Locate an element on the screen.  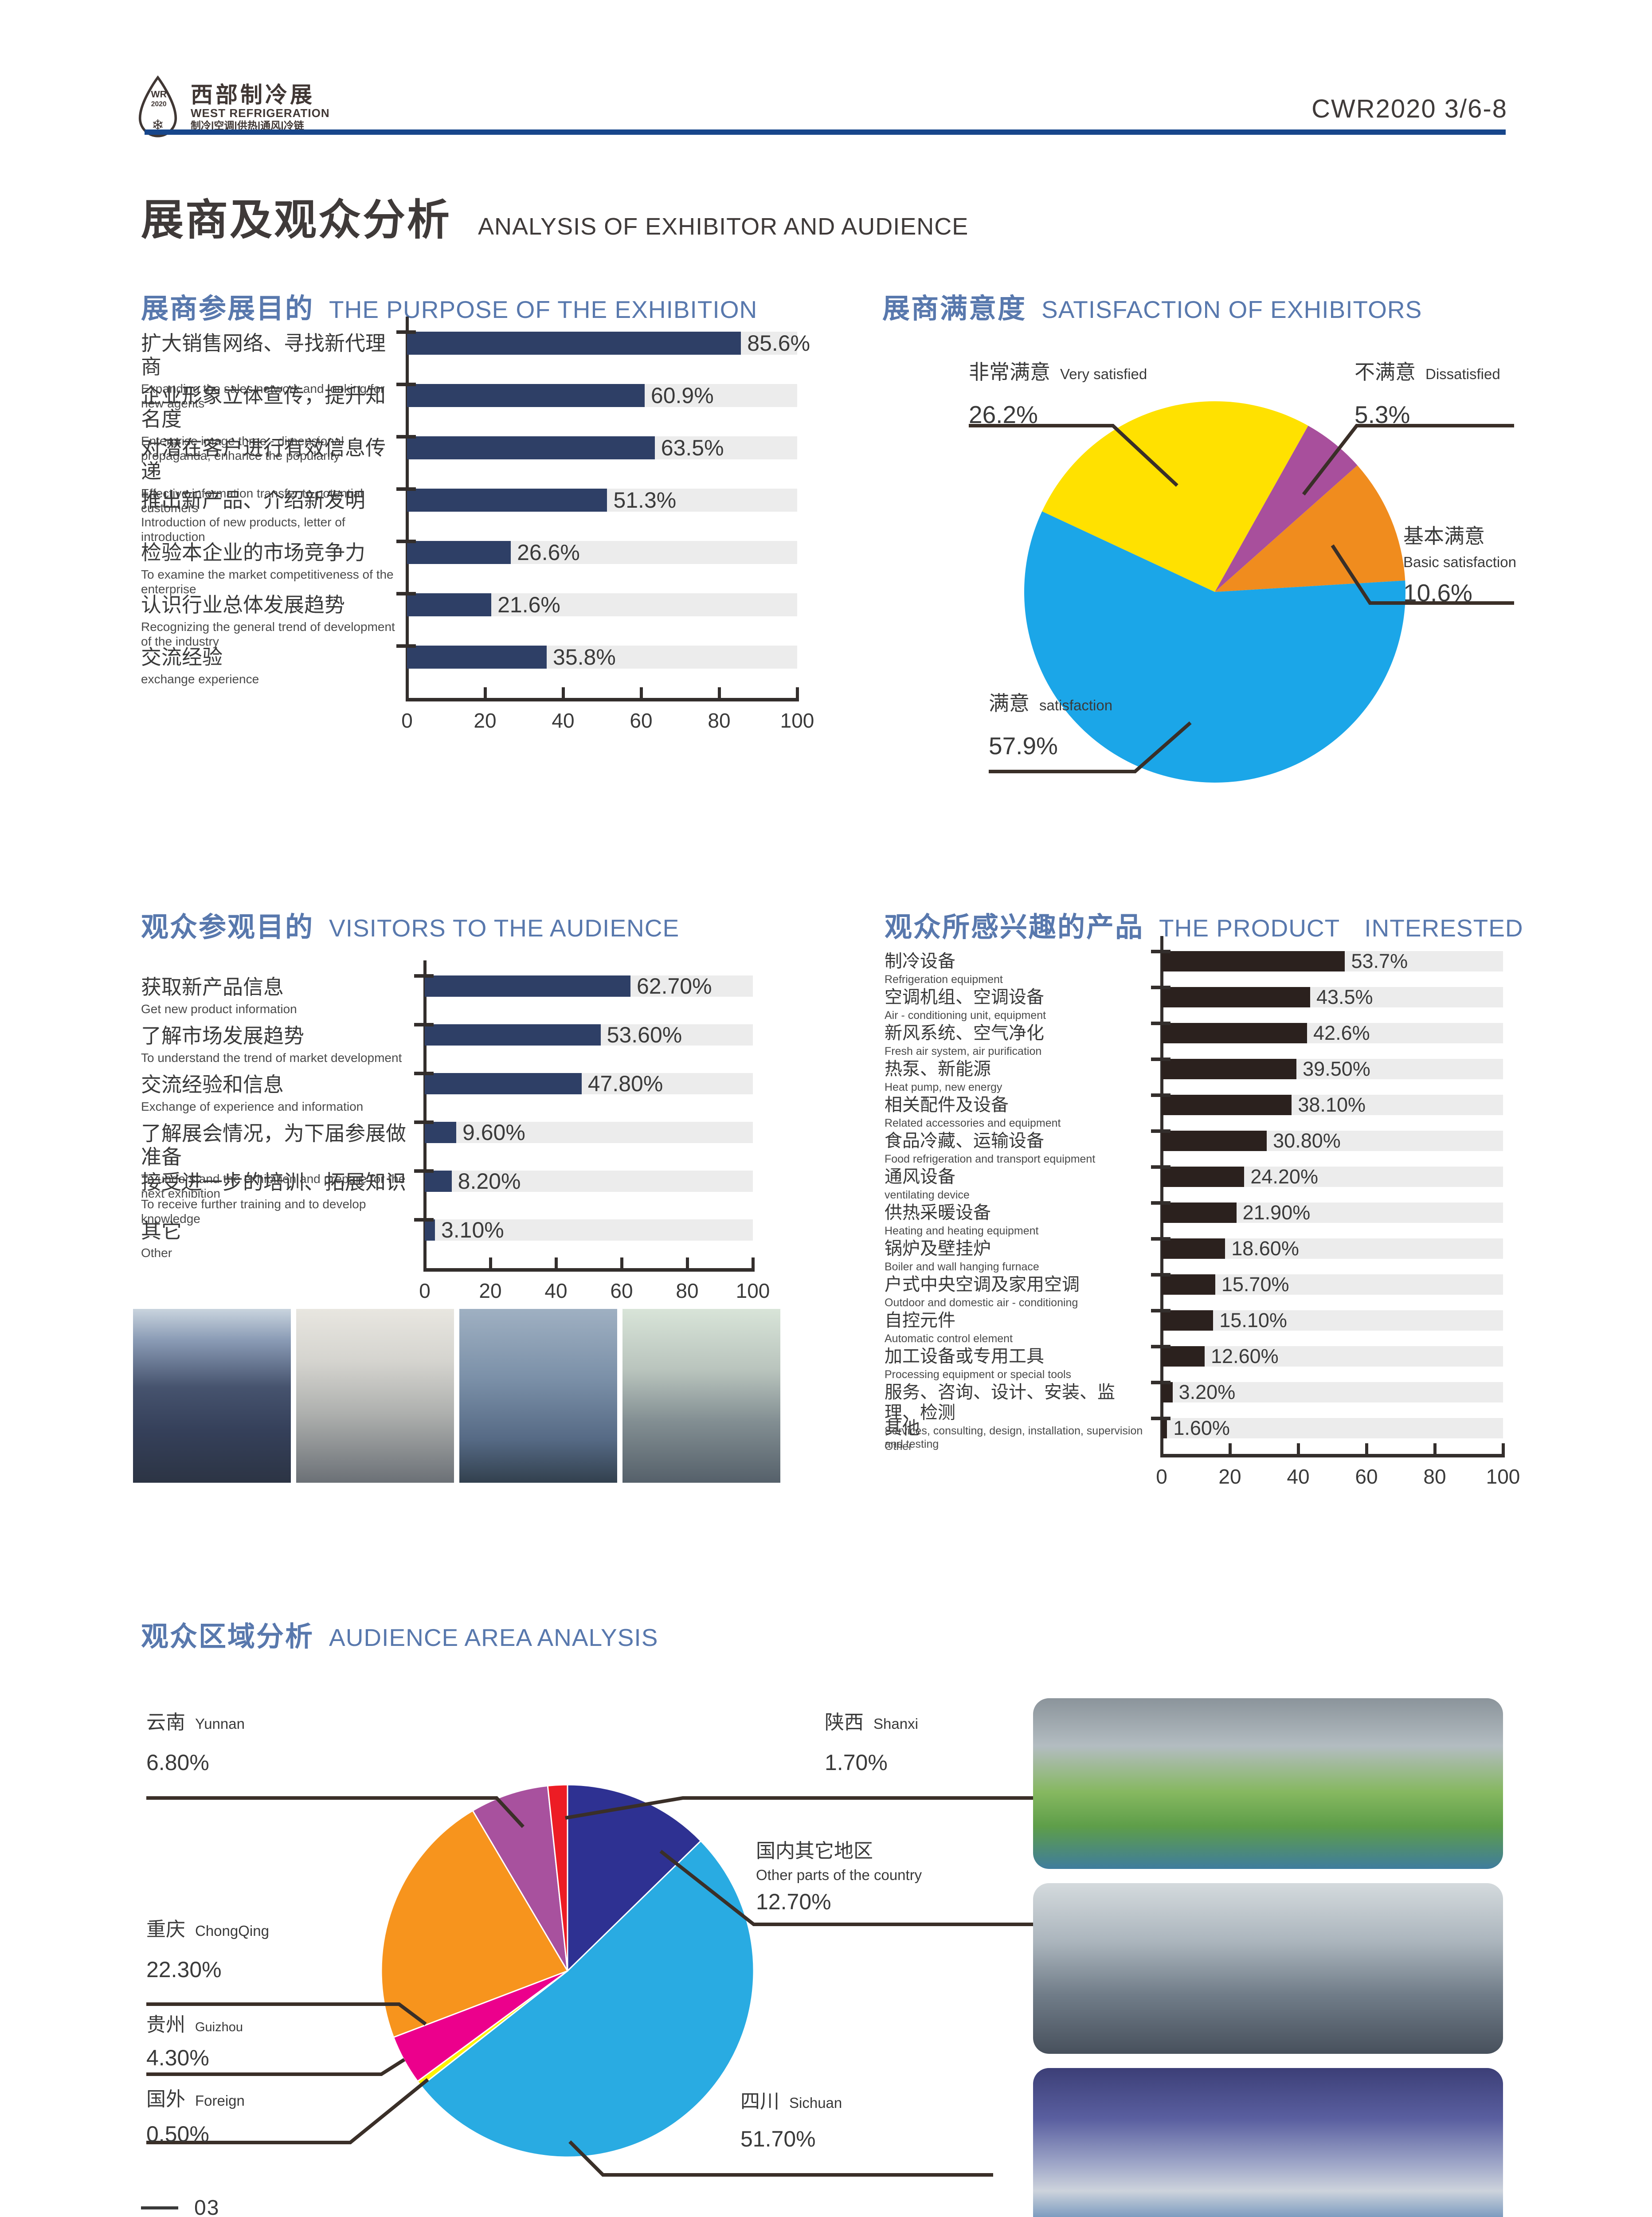
section-title-en: THE PRODUCT INTERESTED is located at coordinates (1341, 928).